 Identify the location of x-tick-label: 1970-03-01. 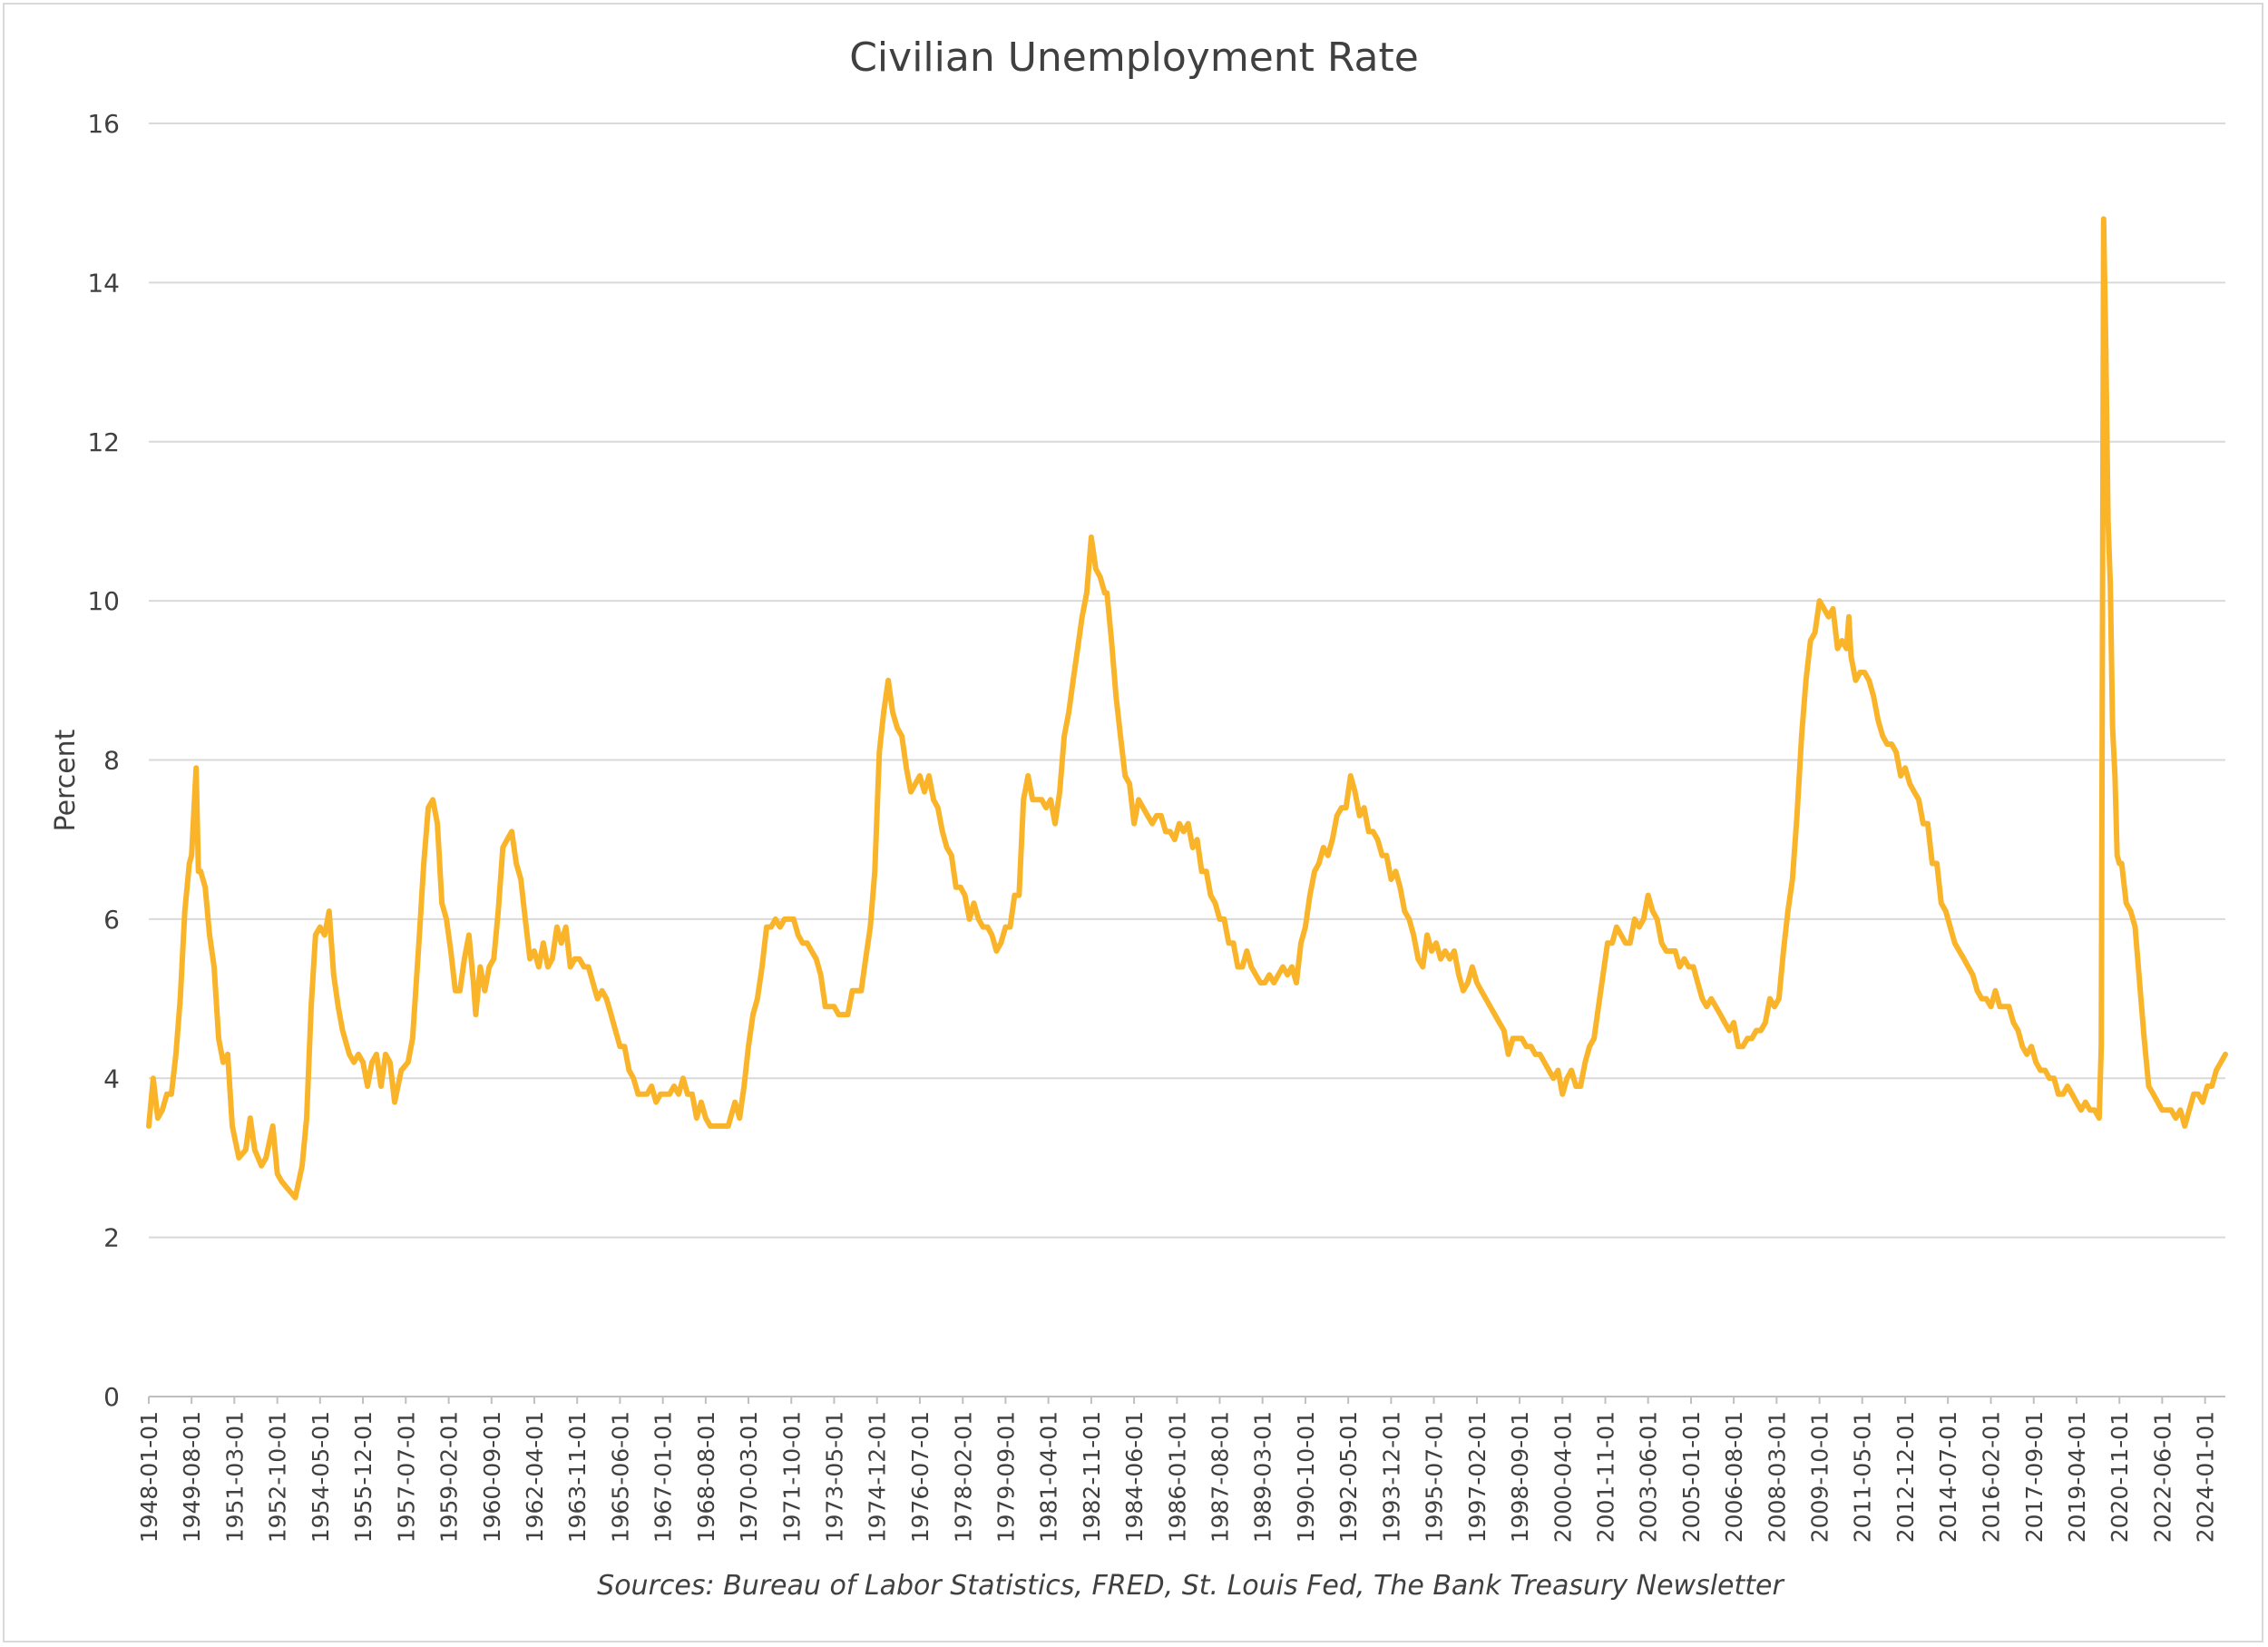
(749, 1477).